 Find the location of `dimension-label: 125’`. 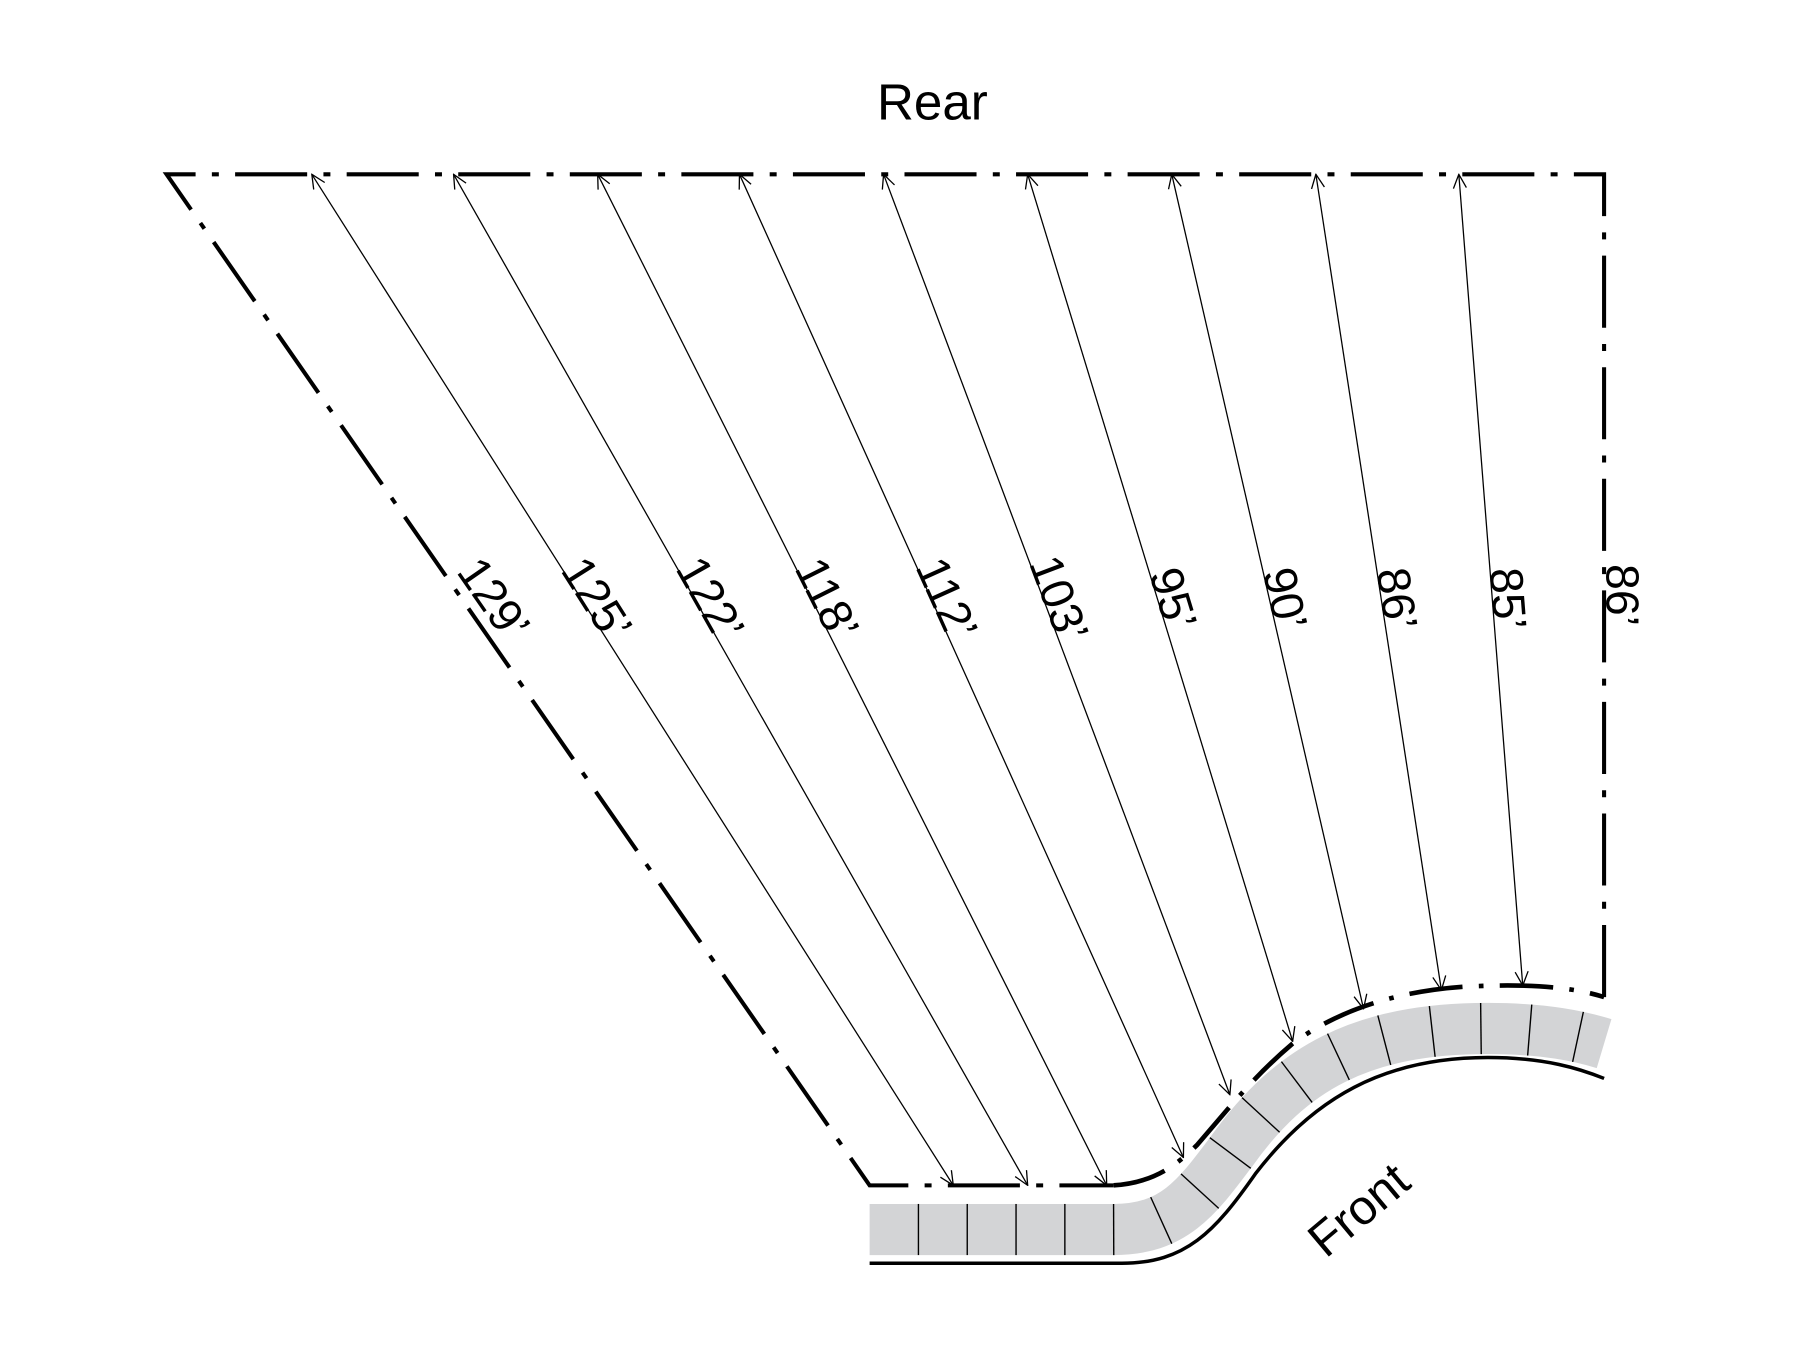

dimension-label: 125’ is located at coordinates (596, 599).